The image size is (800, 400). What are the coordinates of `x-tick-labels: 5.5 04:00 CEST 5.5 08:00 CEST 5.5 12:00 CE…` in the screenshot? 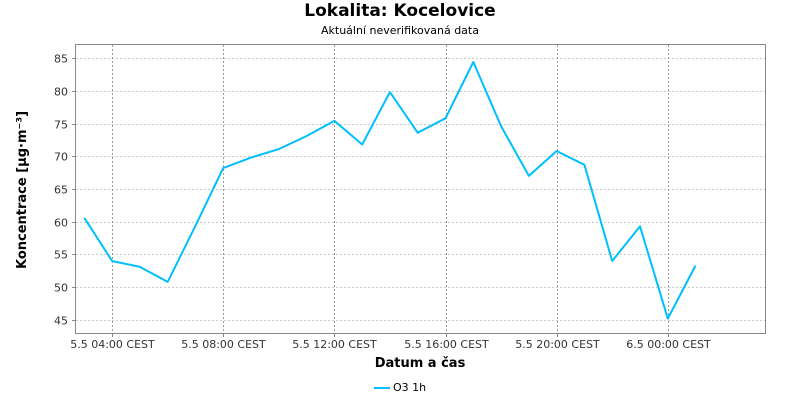 It's located at (390, 342).